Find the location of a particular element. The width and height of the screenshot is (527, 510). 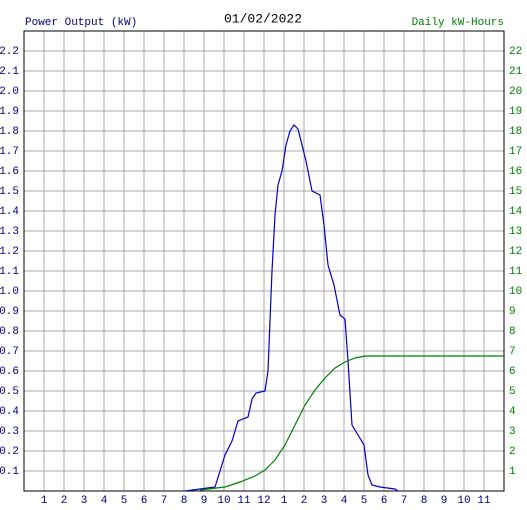

y-tick-label: 0.7 is located at coordinates (9, 352).